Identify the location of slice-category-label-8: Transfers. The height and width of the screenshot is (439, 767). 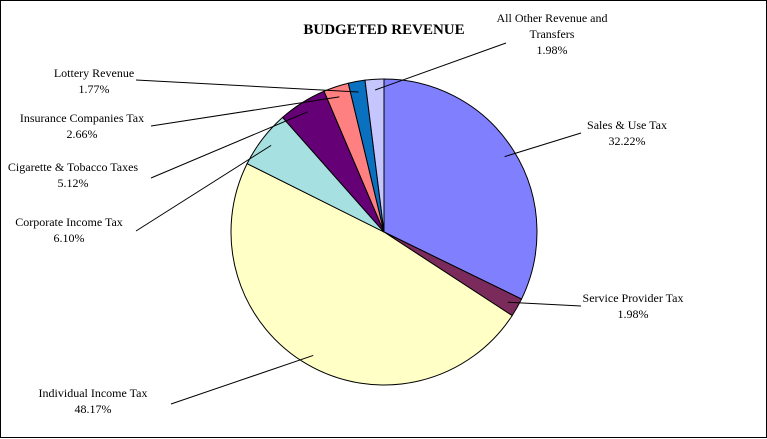
(552, 34).